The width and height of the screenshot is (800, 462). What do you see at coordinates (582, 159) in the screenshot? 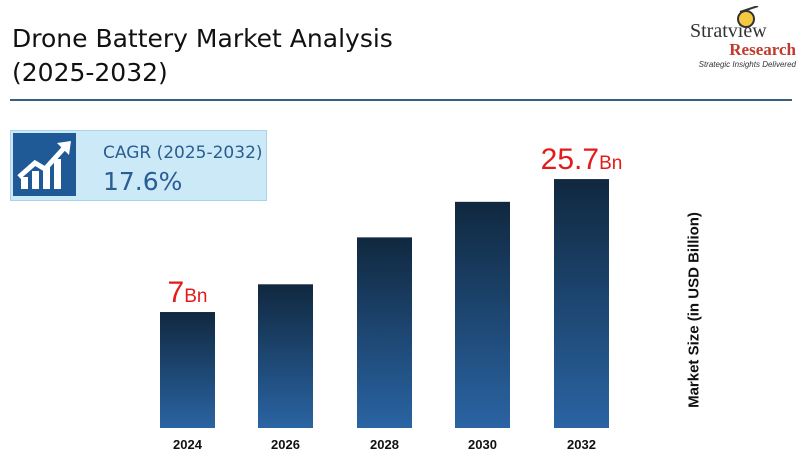
I see `data-label: 25.7Bn` at bounding box center [582, 159].